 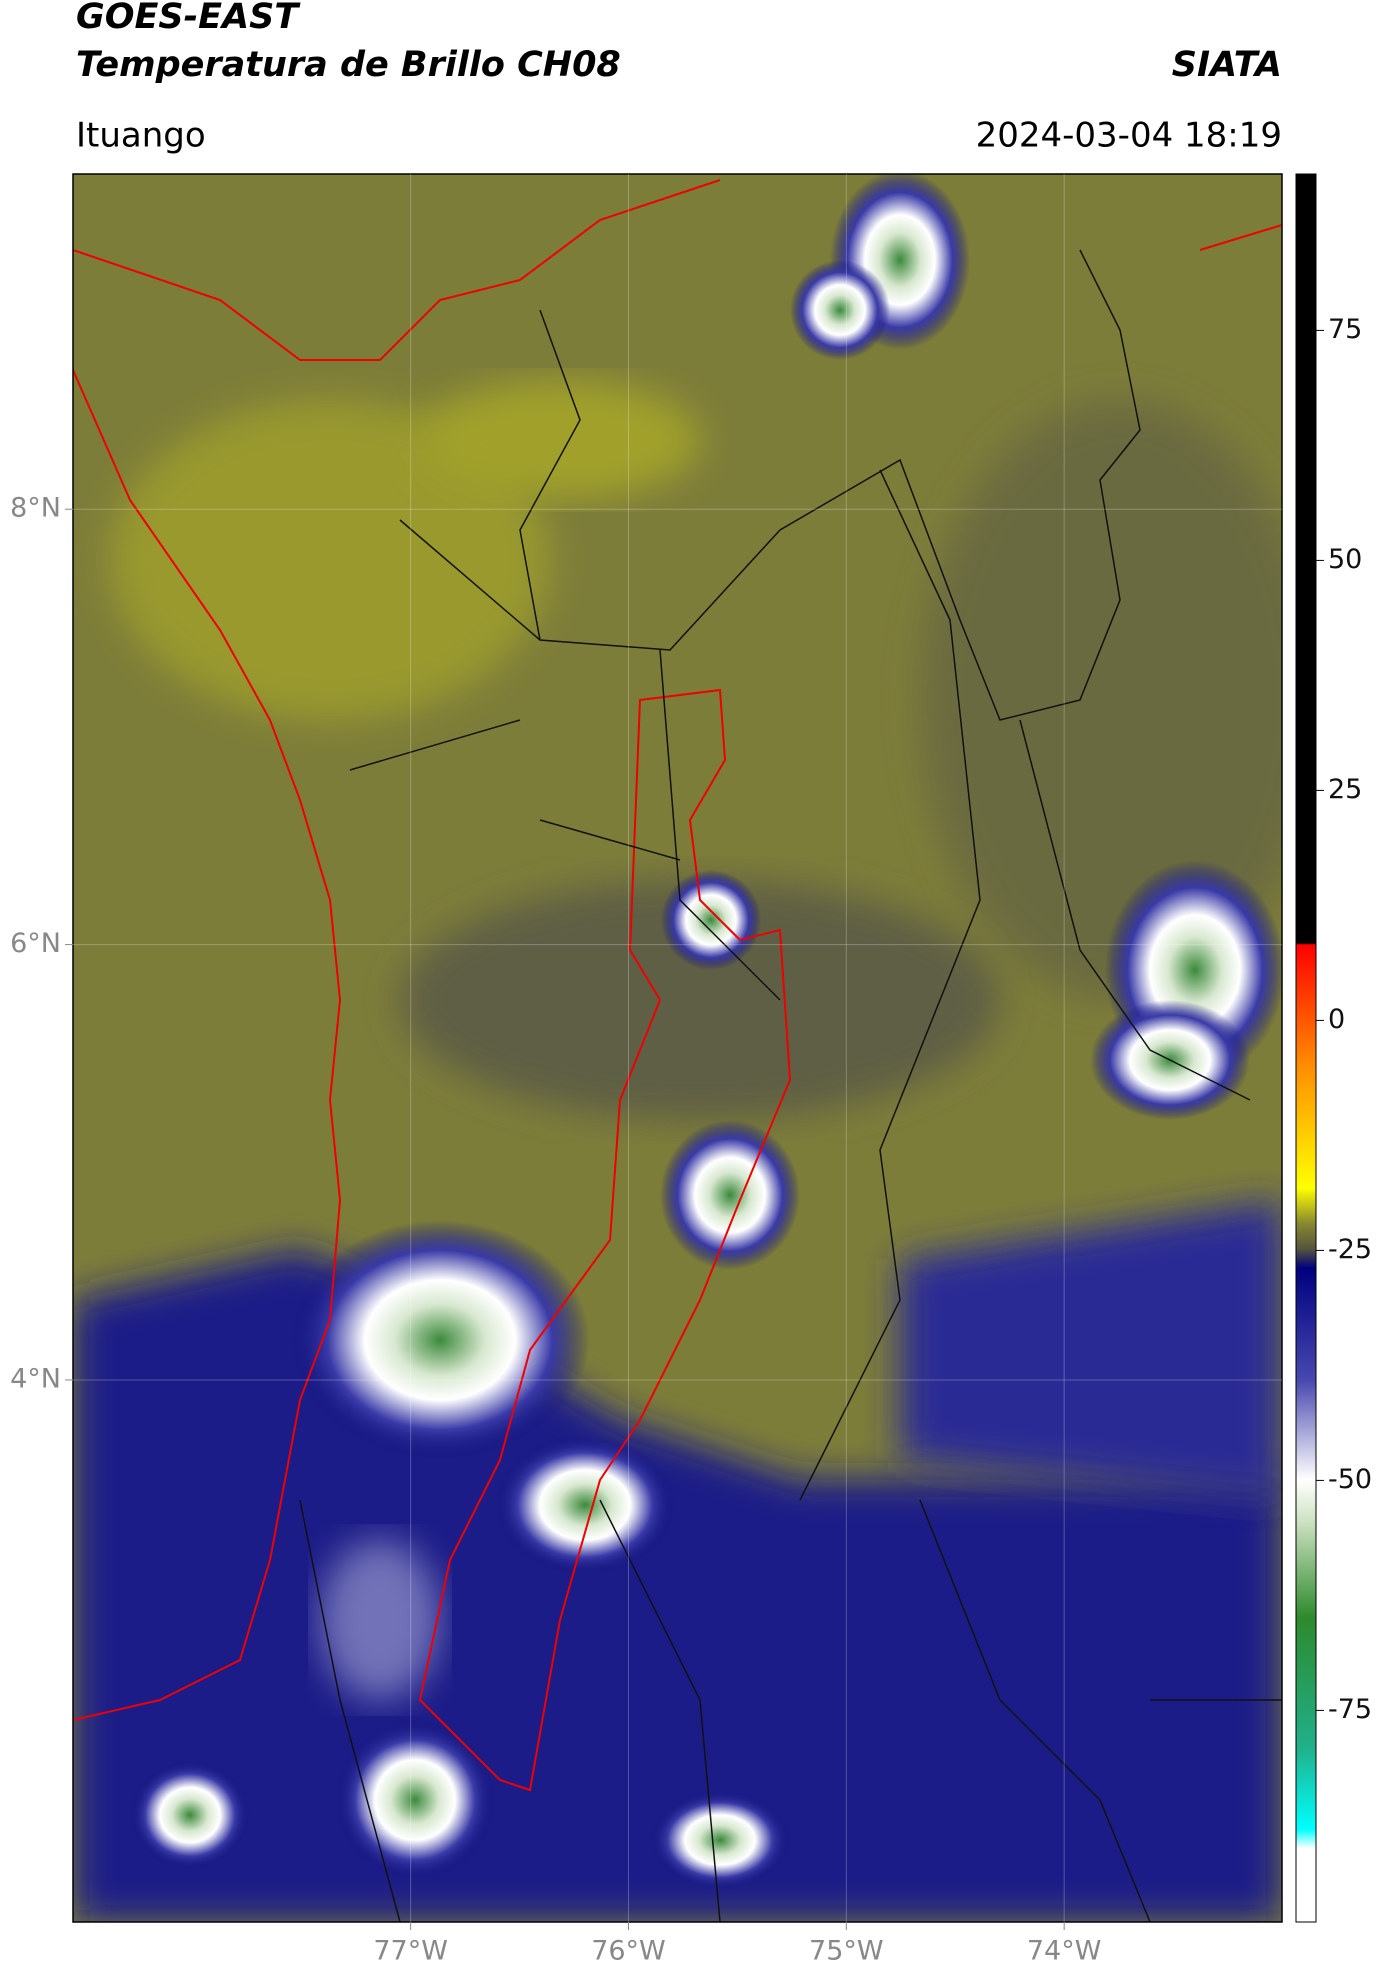 What do you see at coordinates (1306, 1048) in the screenshot?
I see `colorbar` at bounding box center [1306, 1048].